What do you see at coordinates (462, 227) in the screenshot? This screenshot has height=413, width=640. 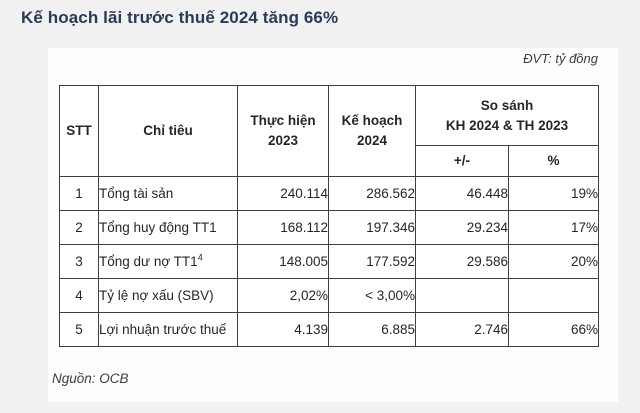 I see `cell-delta: 29.234` at bounding box center [462, 227].